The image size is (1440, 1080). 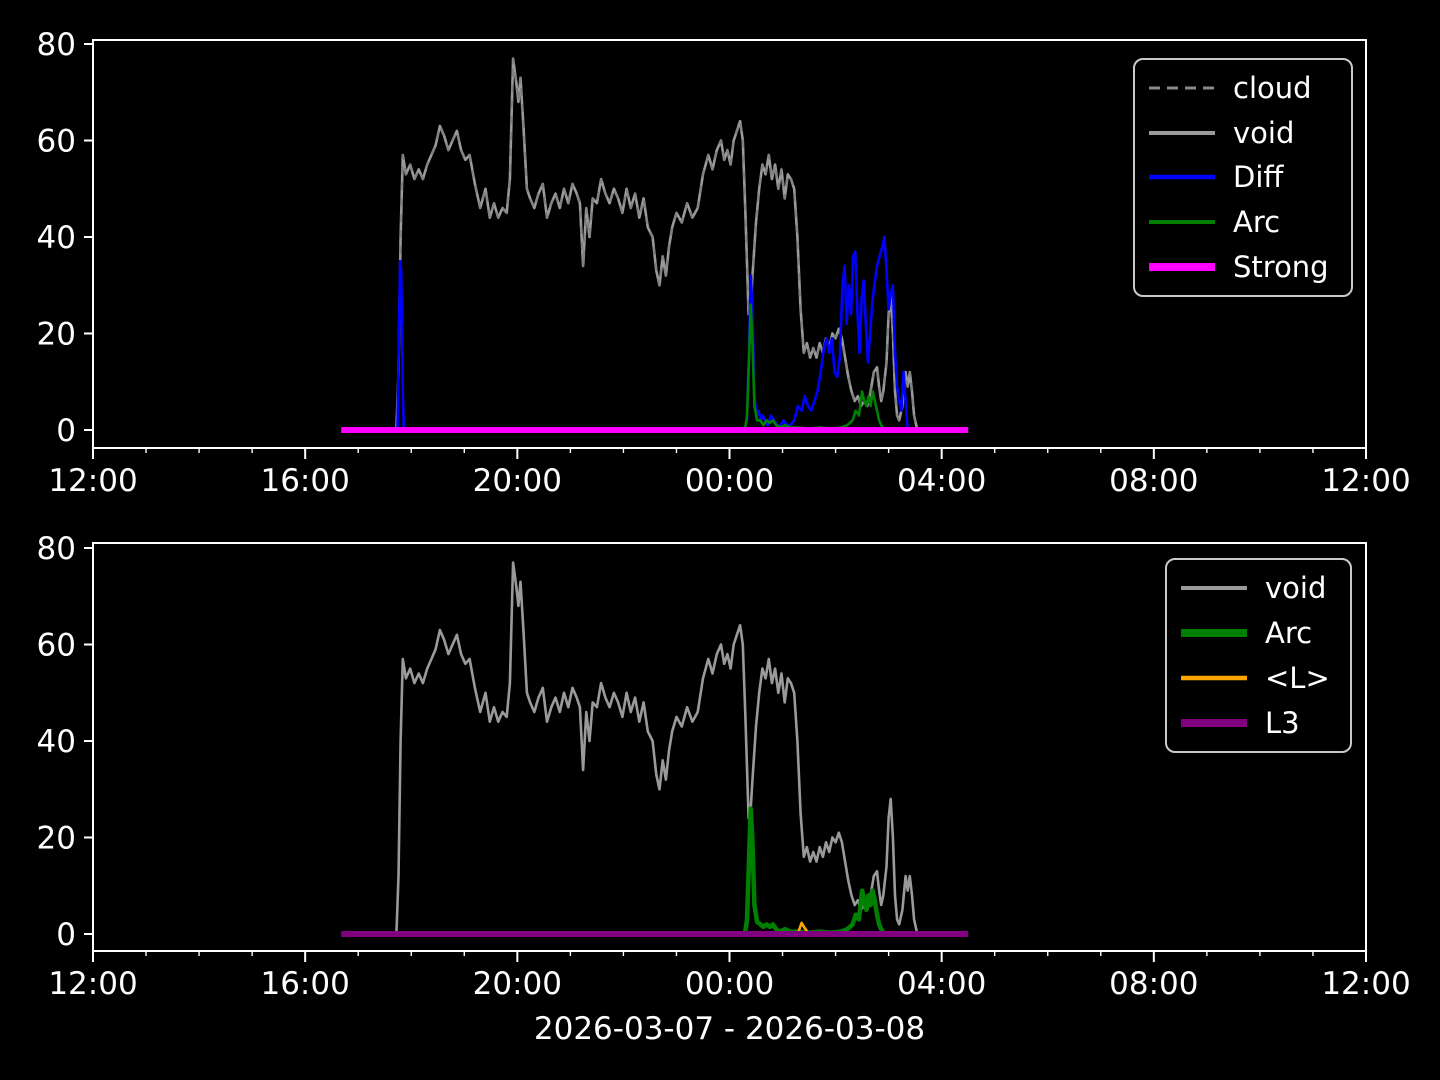 What do you see at coordinates (1258, 678) in the screenshot?
I see `legend-item-l: <L>` at bounding box center [1258, 678].